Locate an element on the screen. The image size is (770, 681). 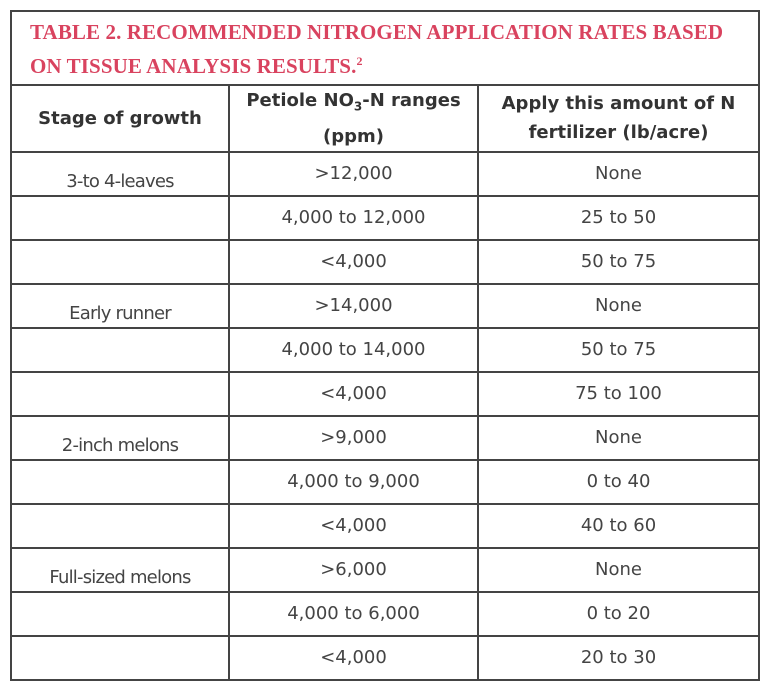
table-row: <4,000 50 to 75 is located at coordinates (385, 261).